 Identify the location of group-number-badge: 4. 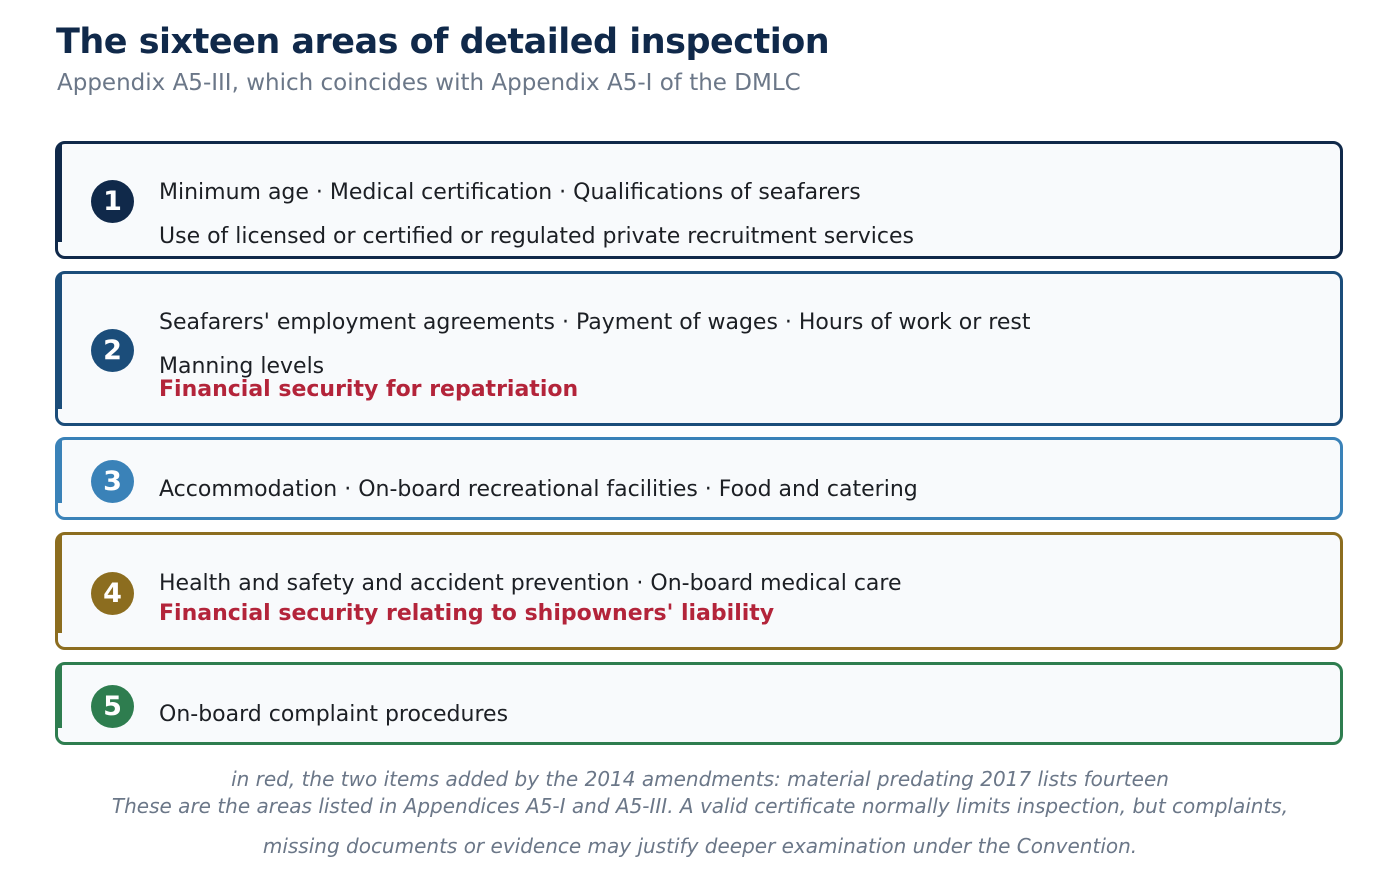
(112, 593).